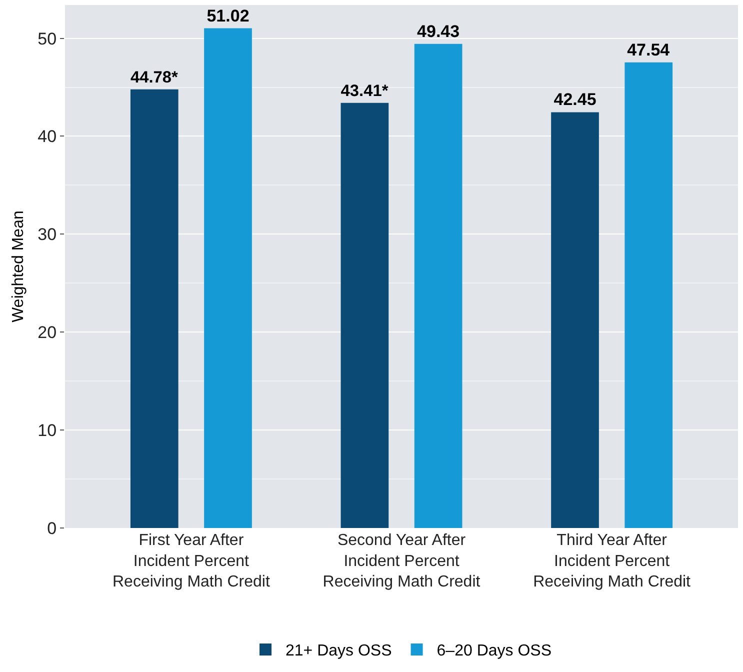 The width and height of the screenshot is (743, 672). What do you see at coordinates (52, 528) in the screenshot?
I see `y-tick-label: 0` at bounding box center [52, 528].